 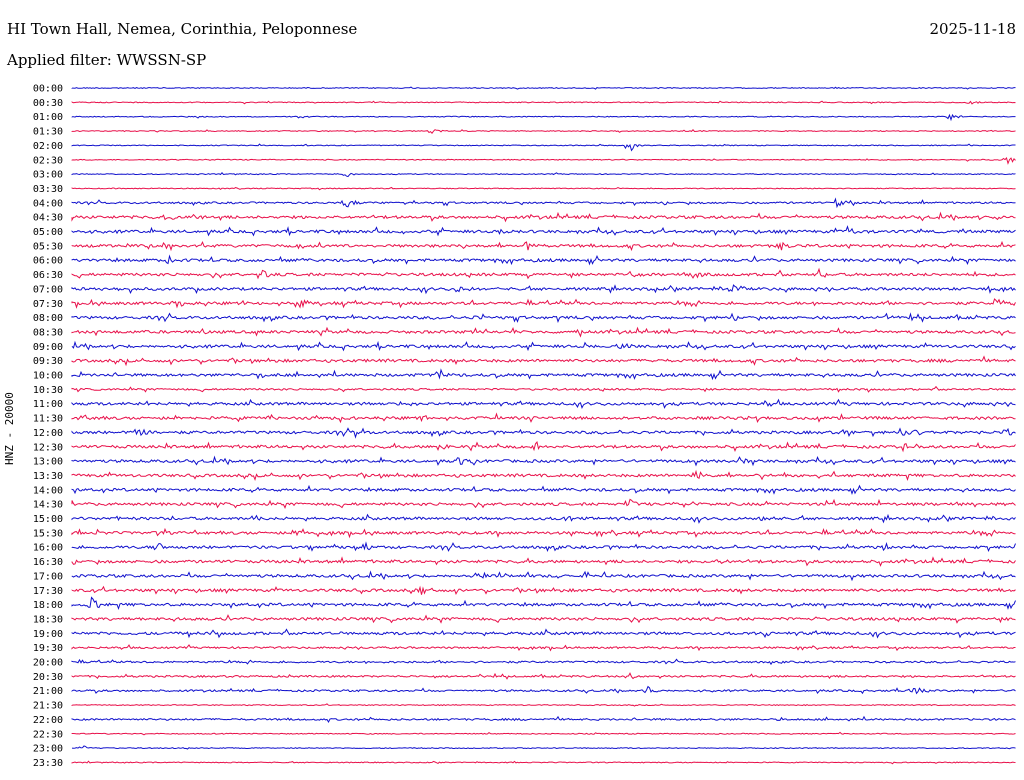 I want to click on time-tick-label: 07:30, so click(x=48, y=304).